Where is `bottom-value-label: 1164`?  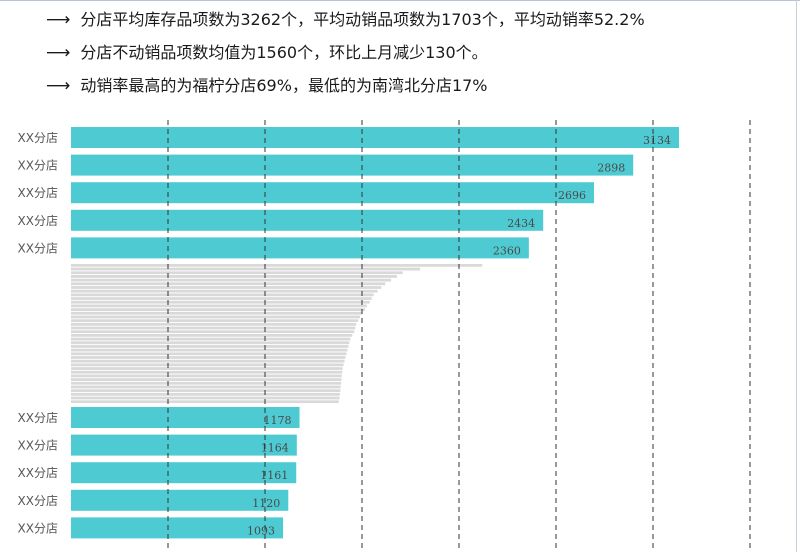
bottom-value-label: 1164 is located at coordinates (275, 448).